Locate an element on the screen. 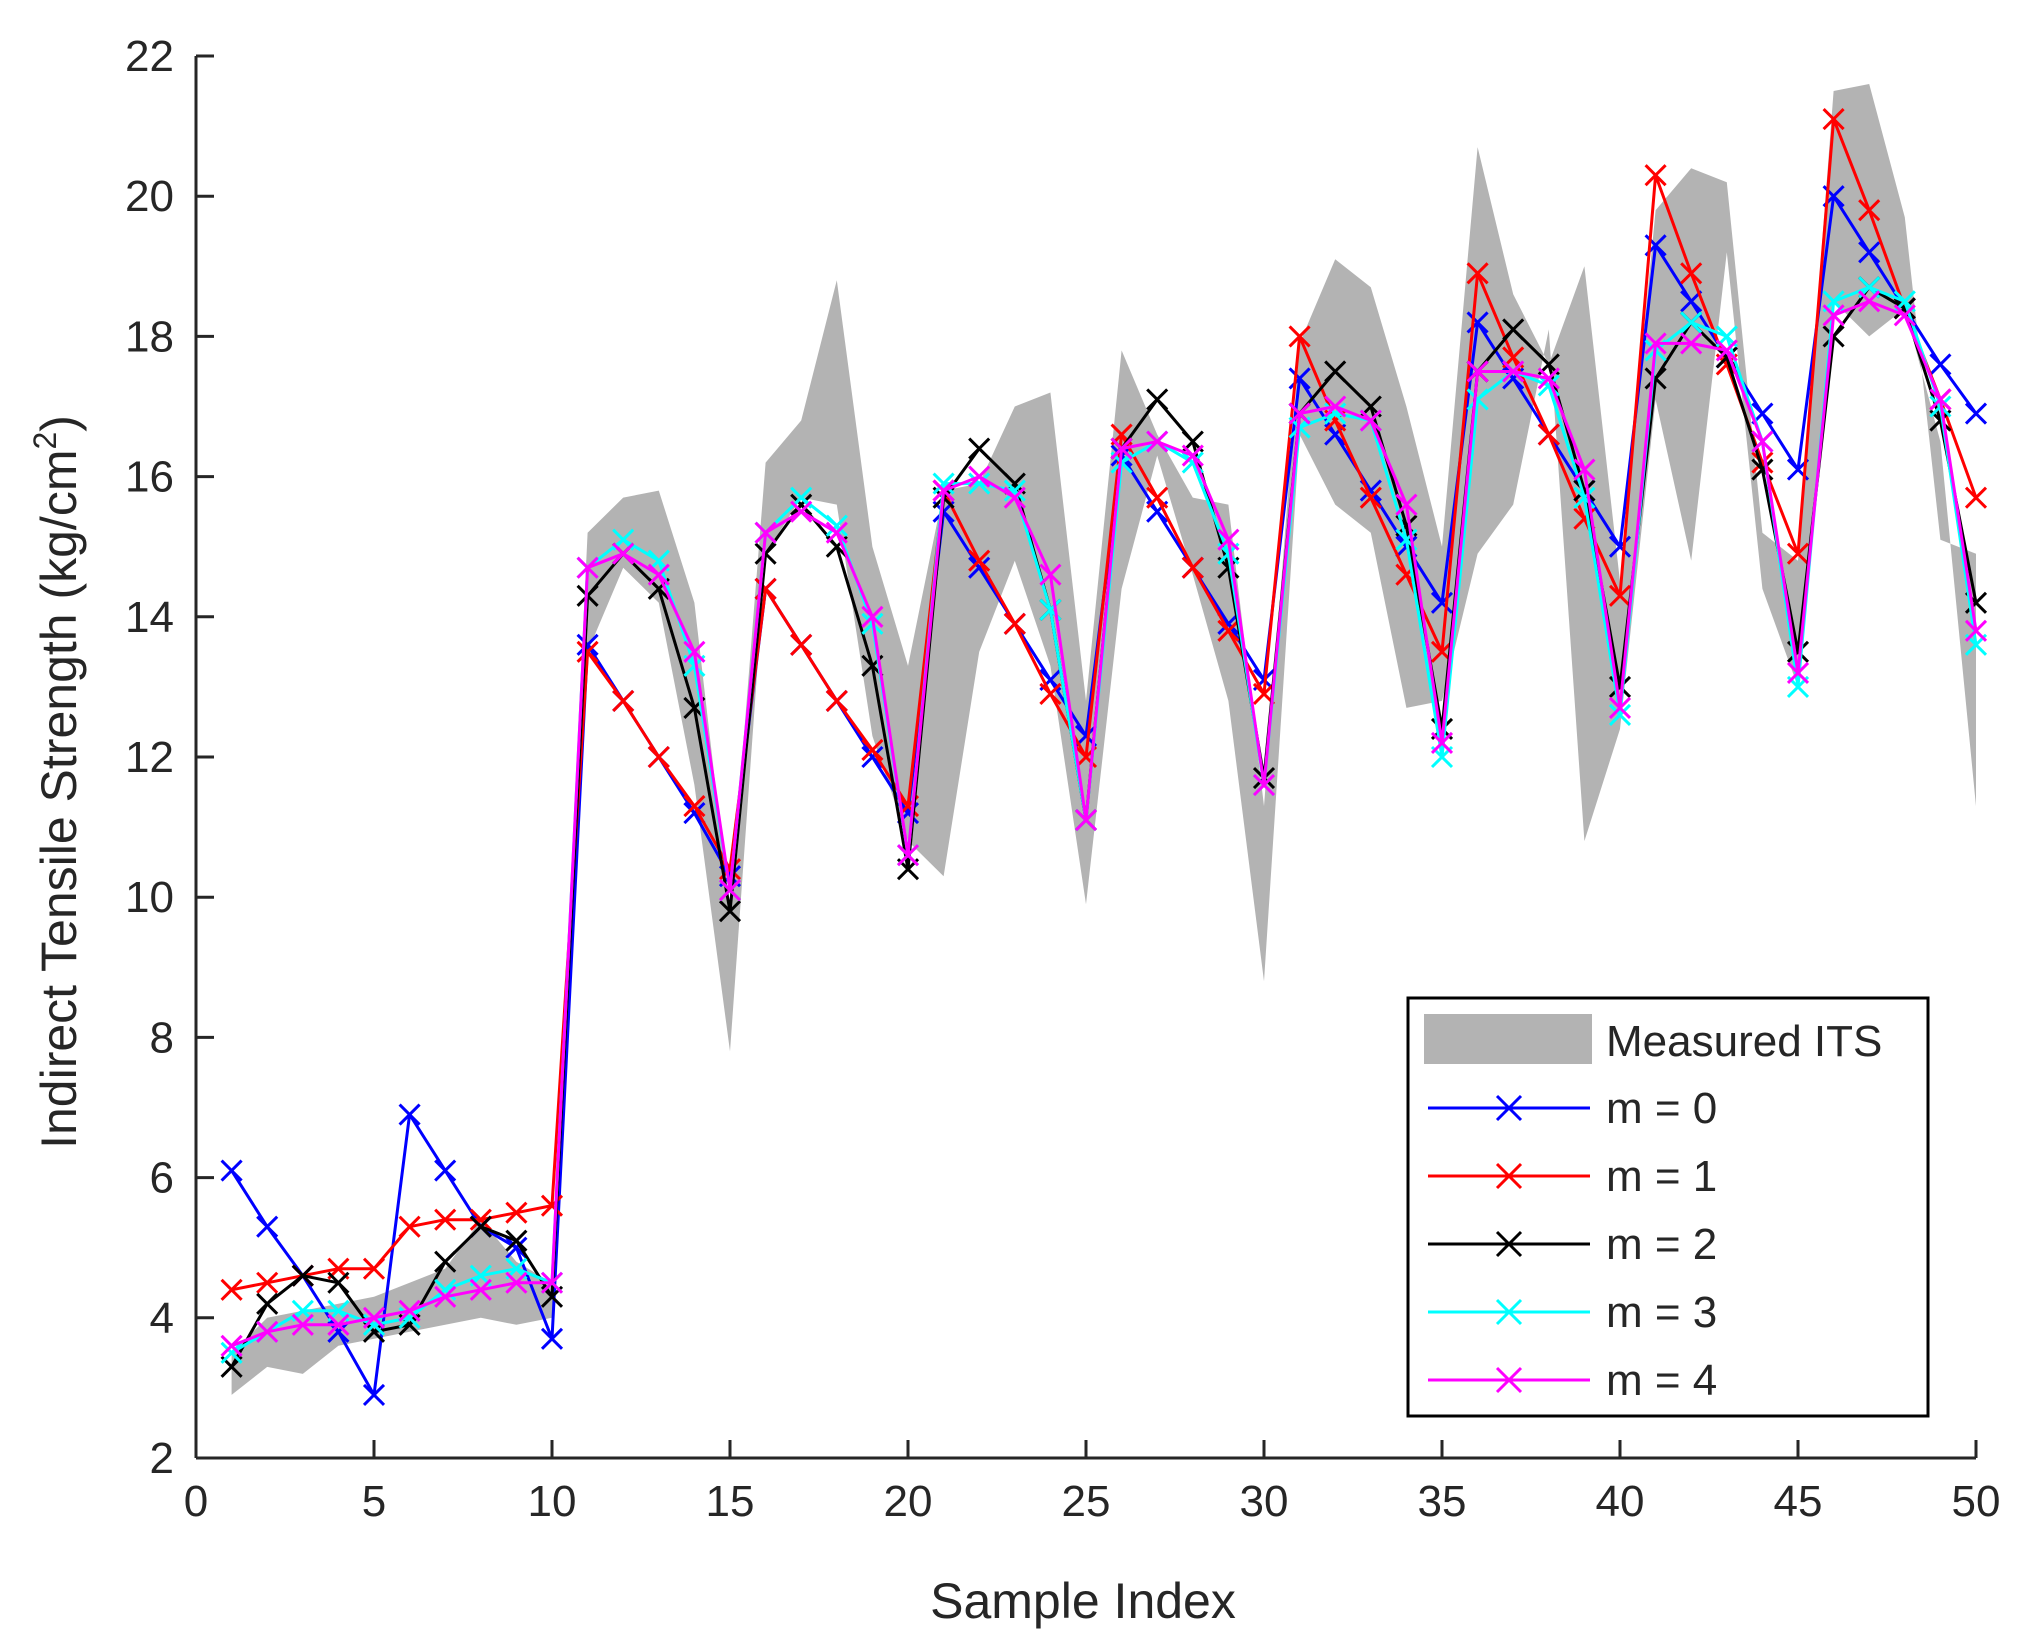  x-tick-label: 0 is located at coordinates (196, 1501).